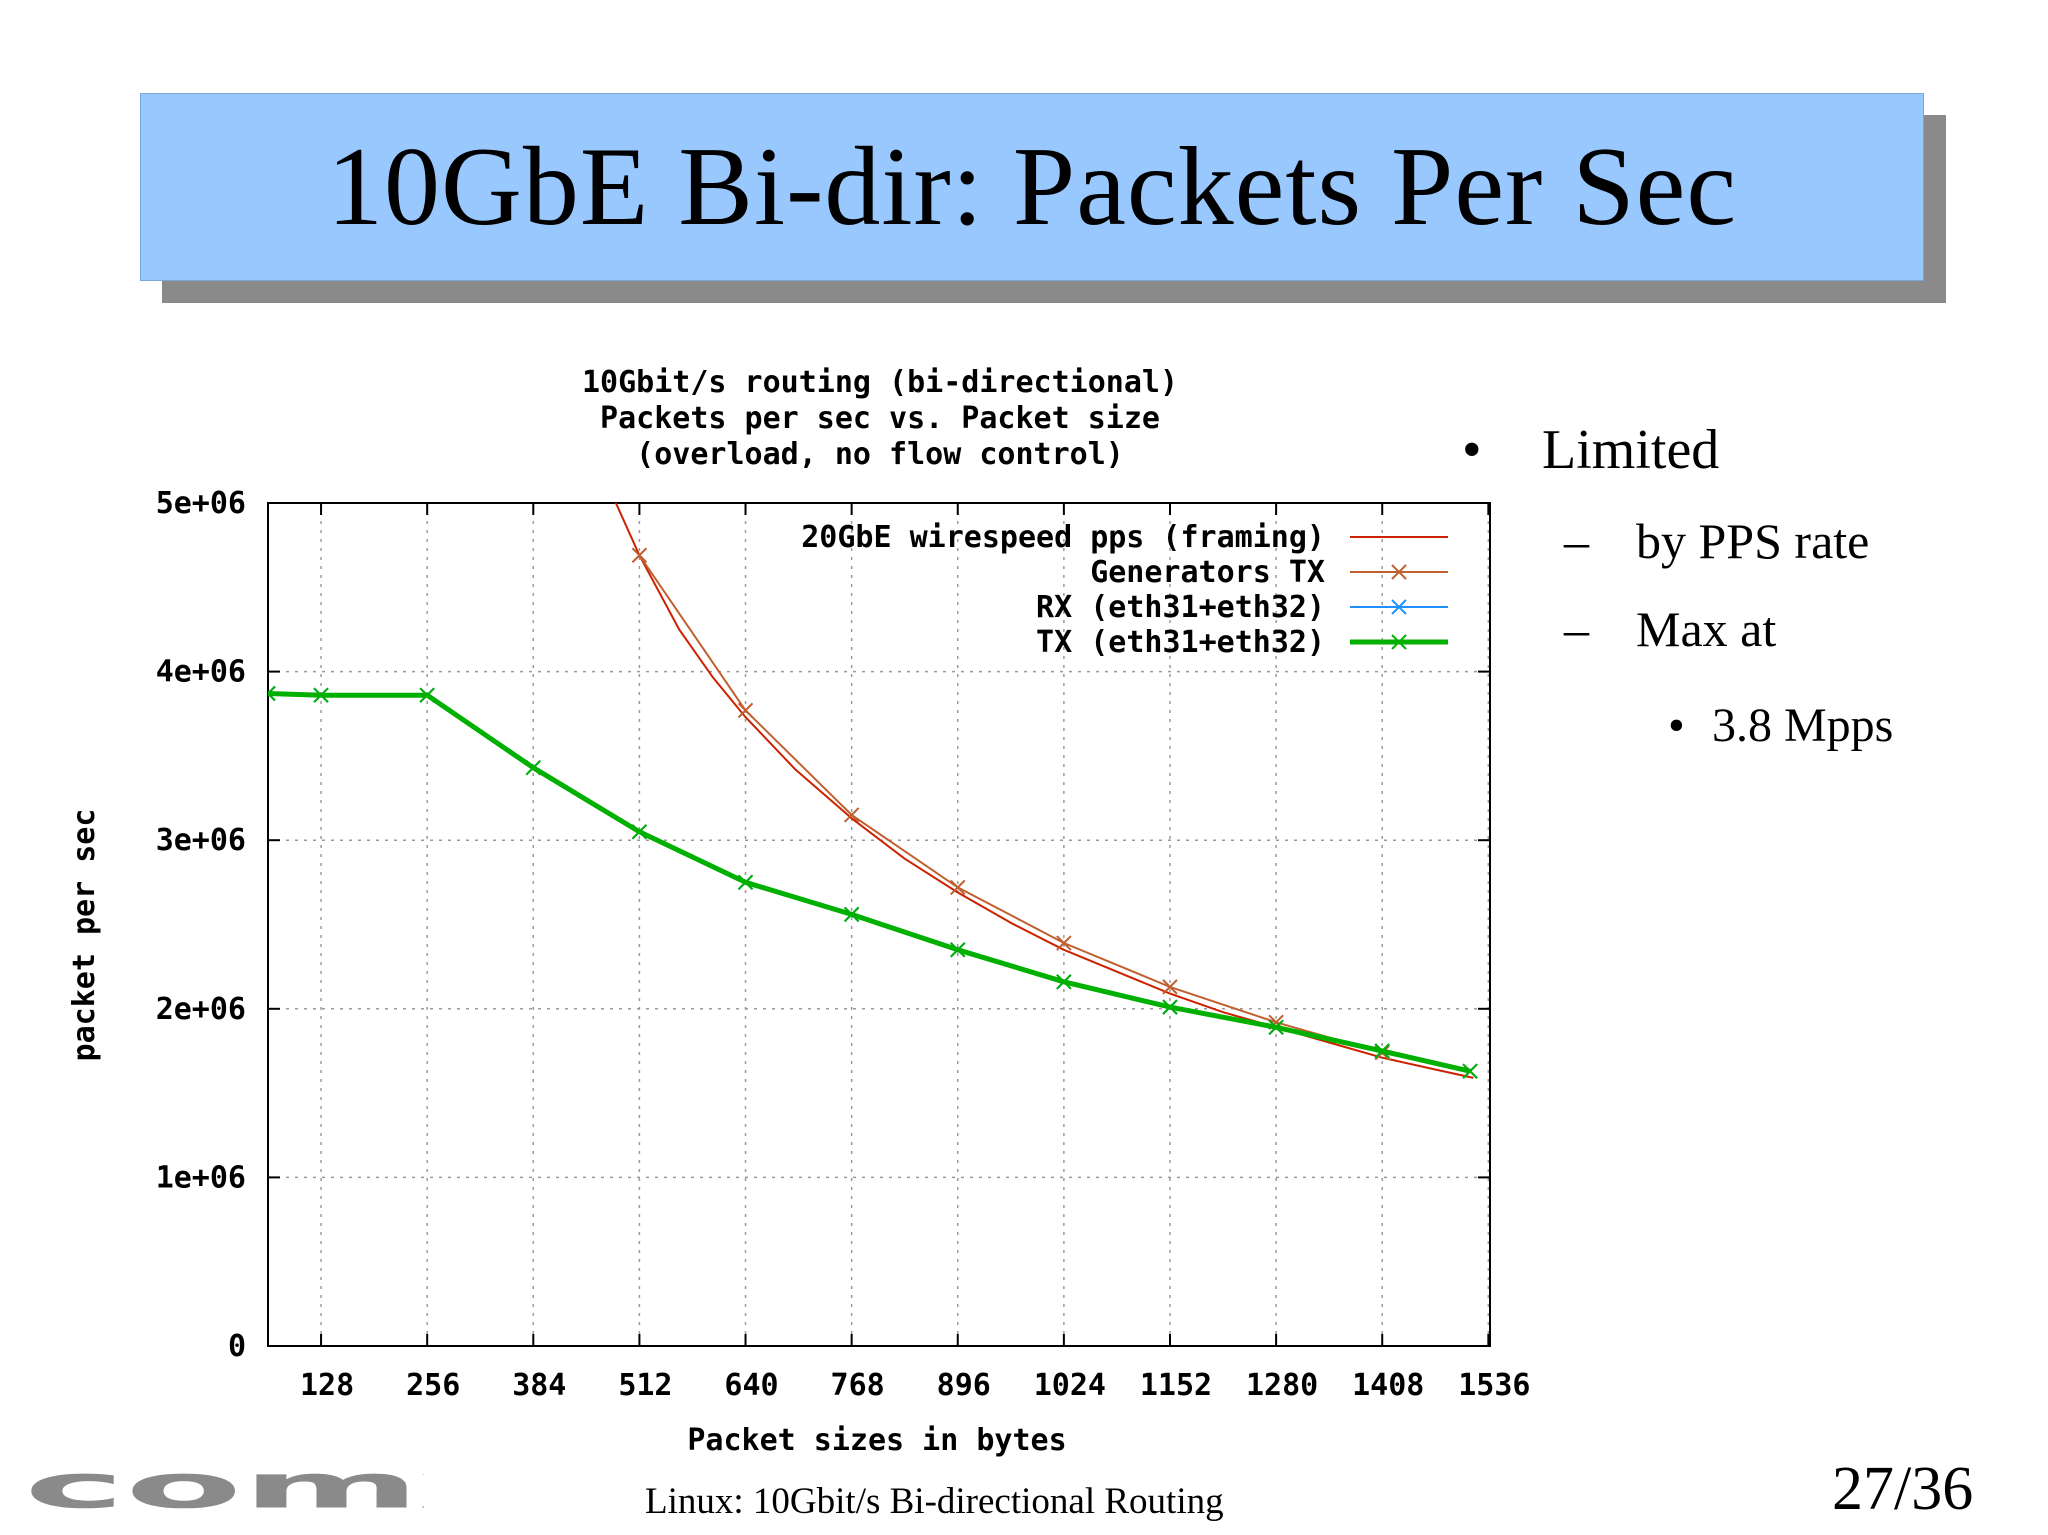  I want to click on x-tick-label: 768, so click(858, 1385).